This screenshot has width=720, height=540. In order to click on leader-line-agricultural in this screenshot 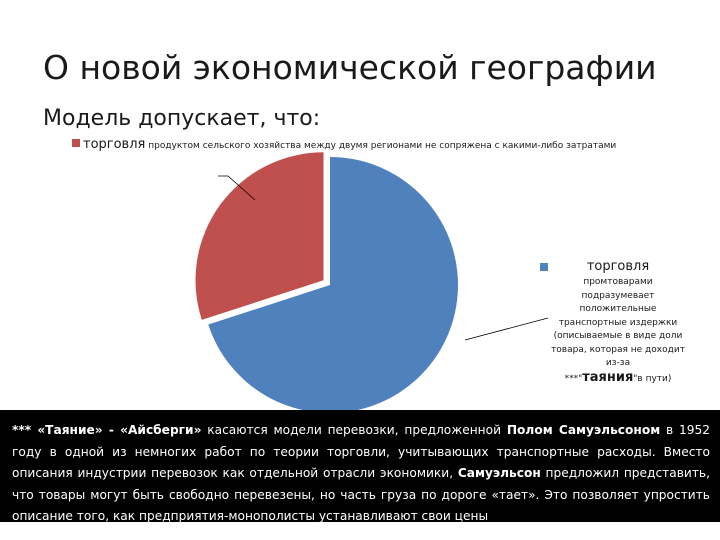, I will do `click(237, 188)`.